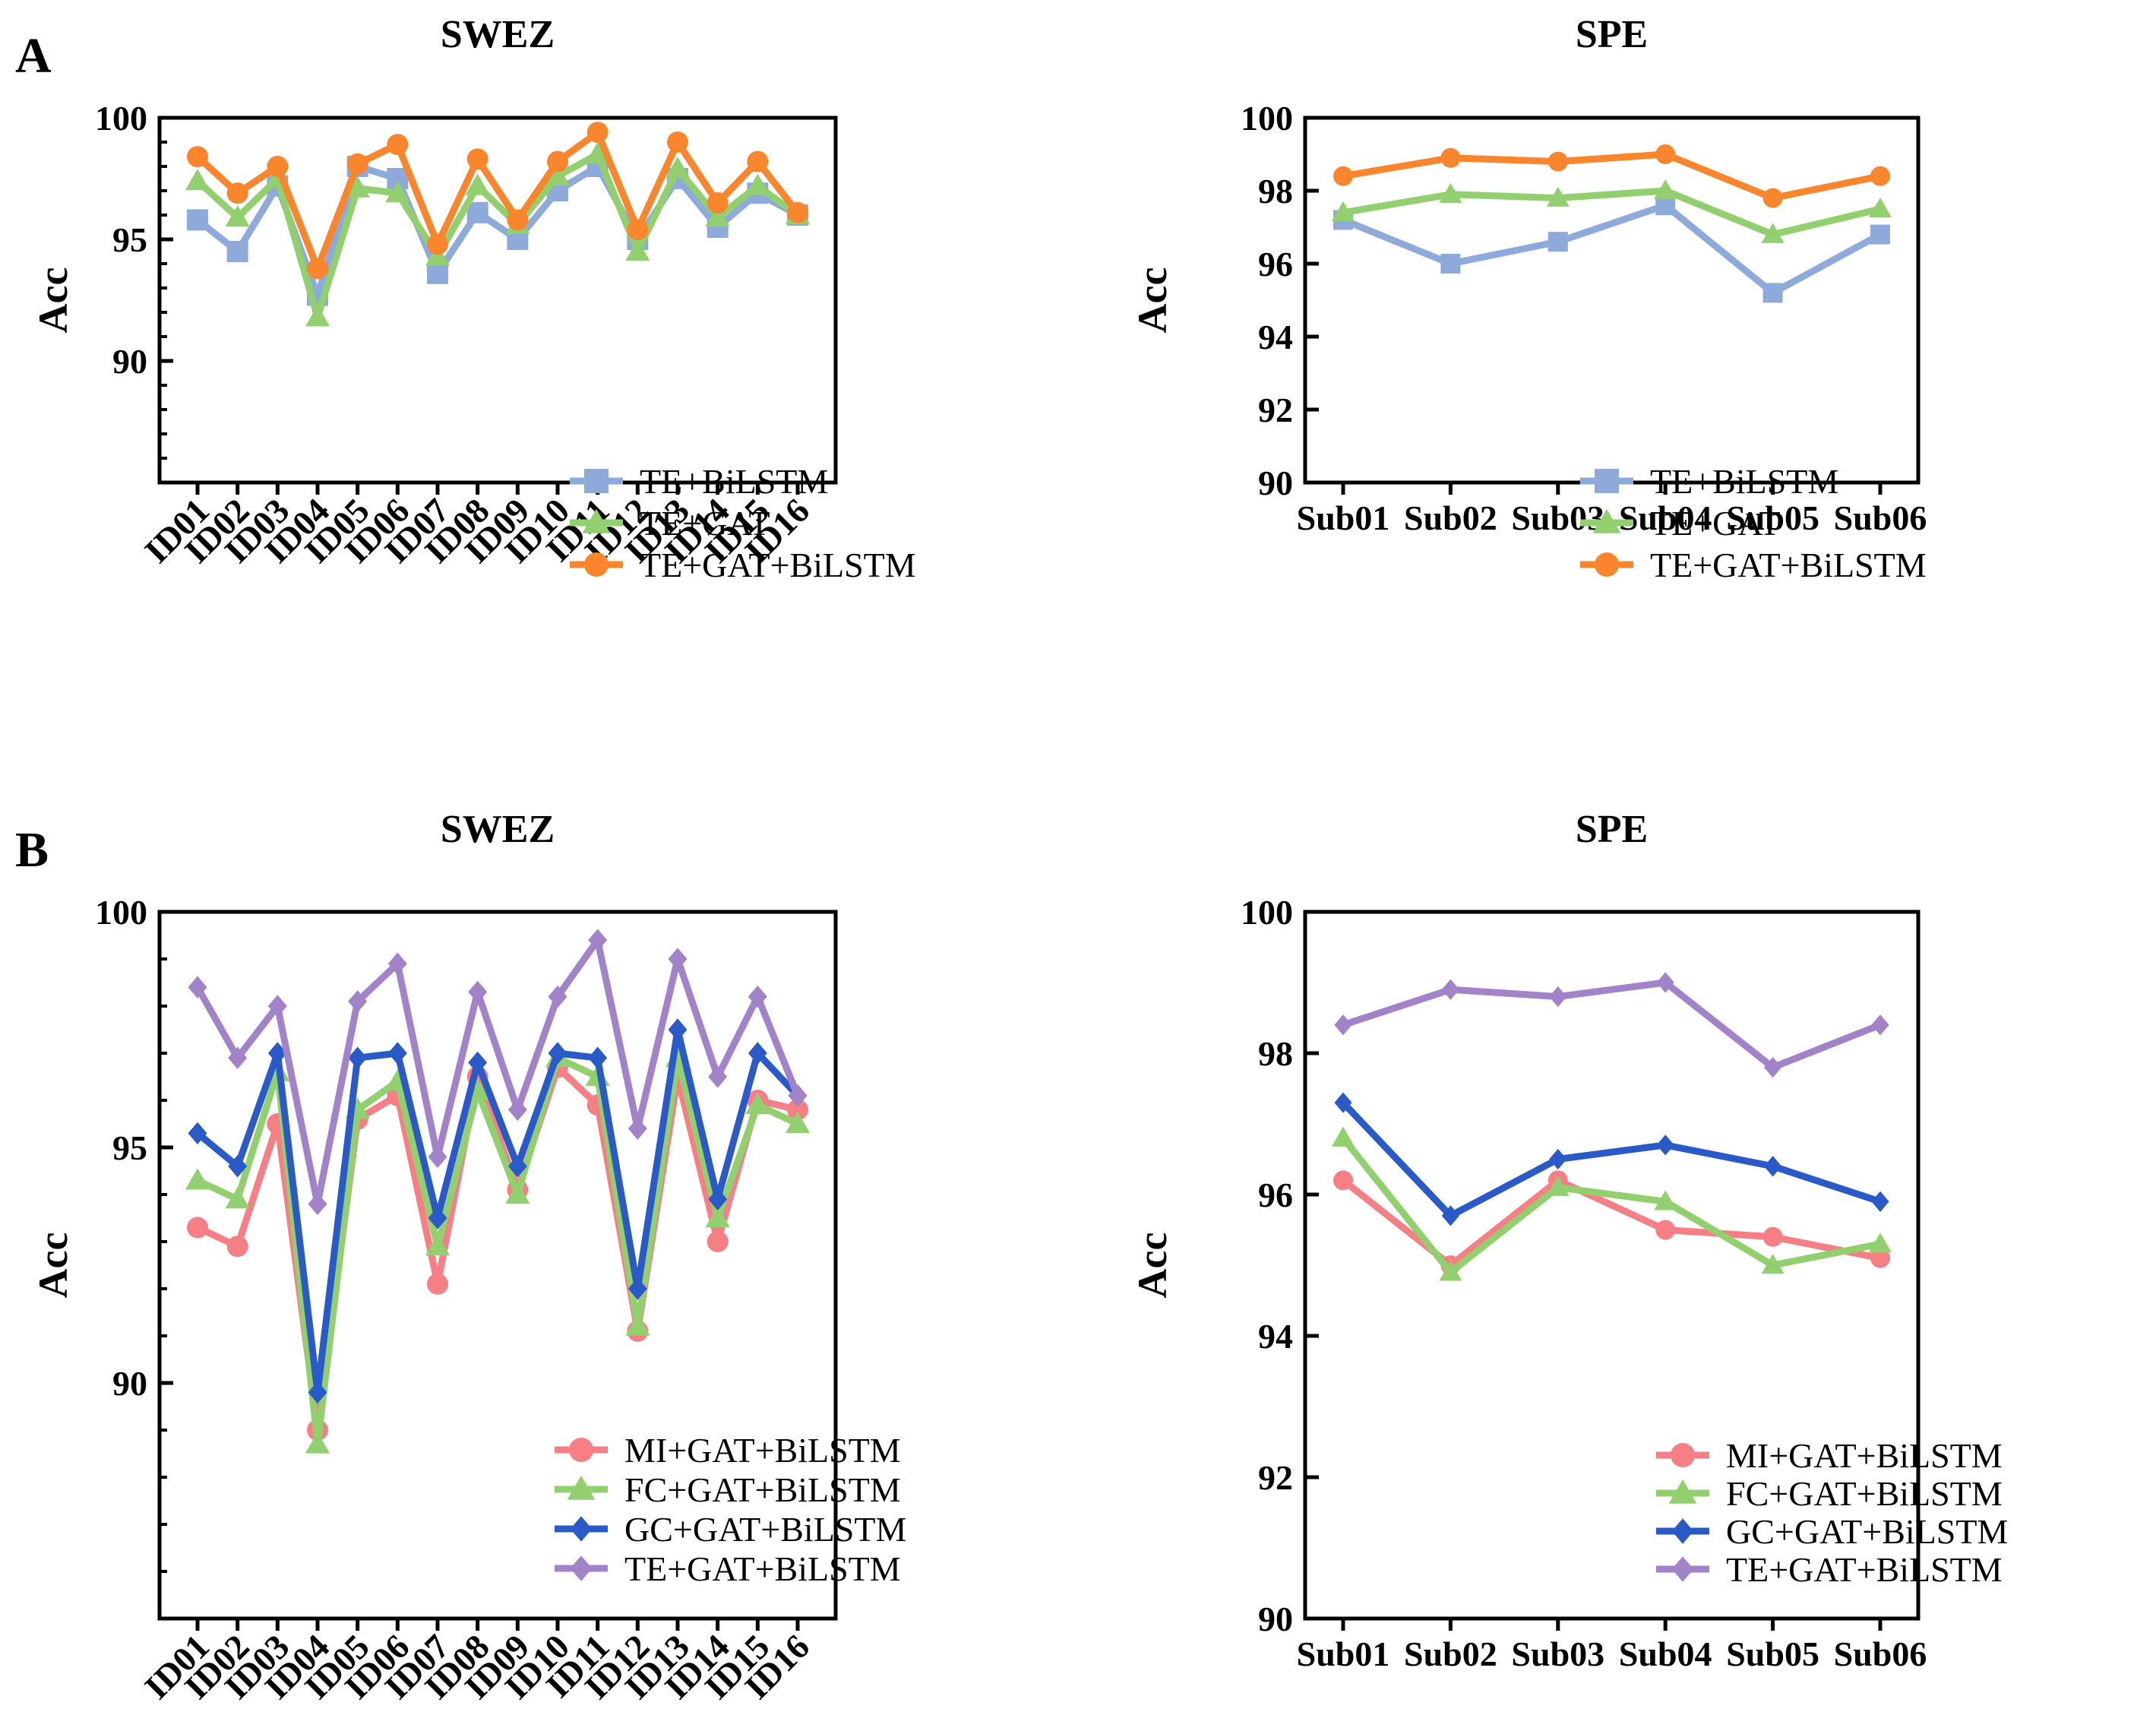 Image resolution: width=2156 pixels, height=1731 pixels. I want to click on legend-label: TE+GAT+BiLSTM, so click(778, 565).